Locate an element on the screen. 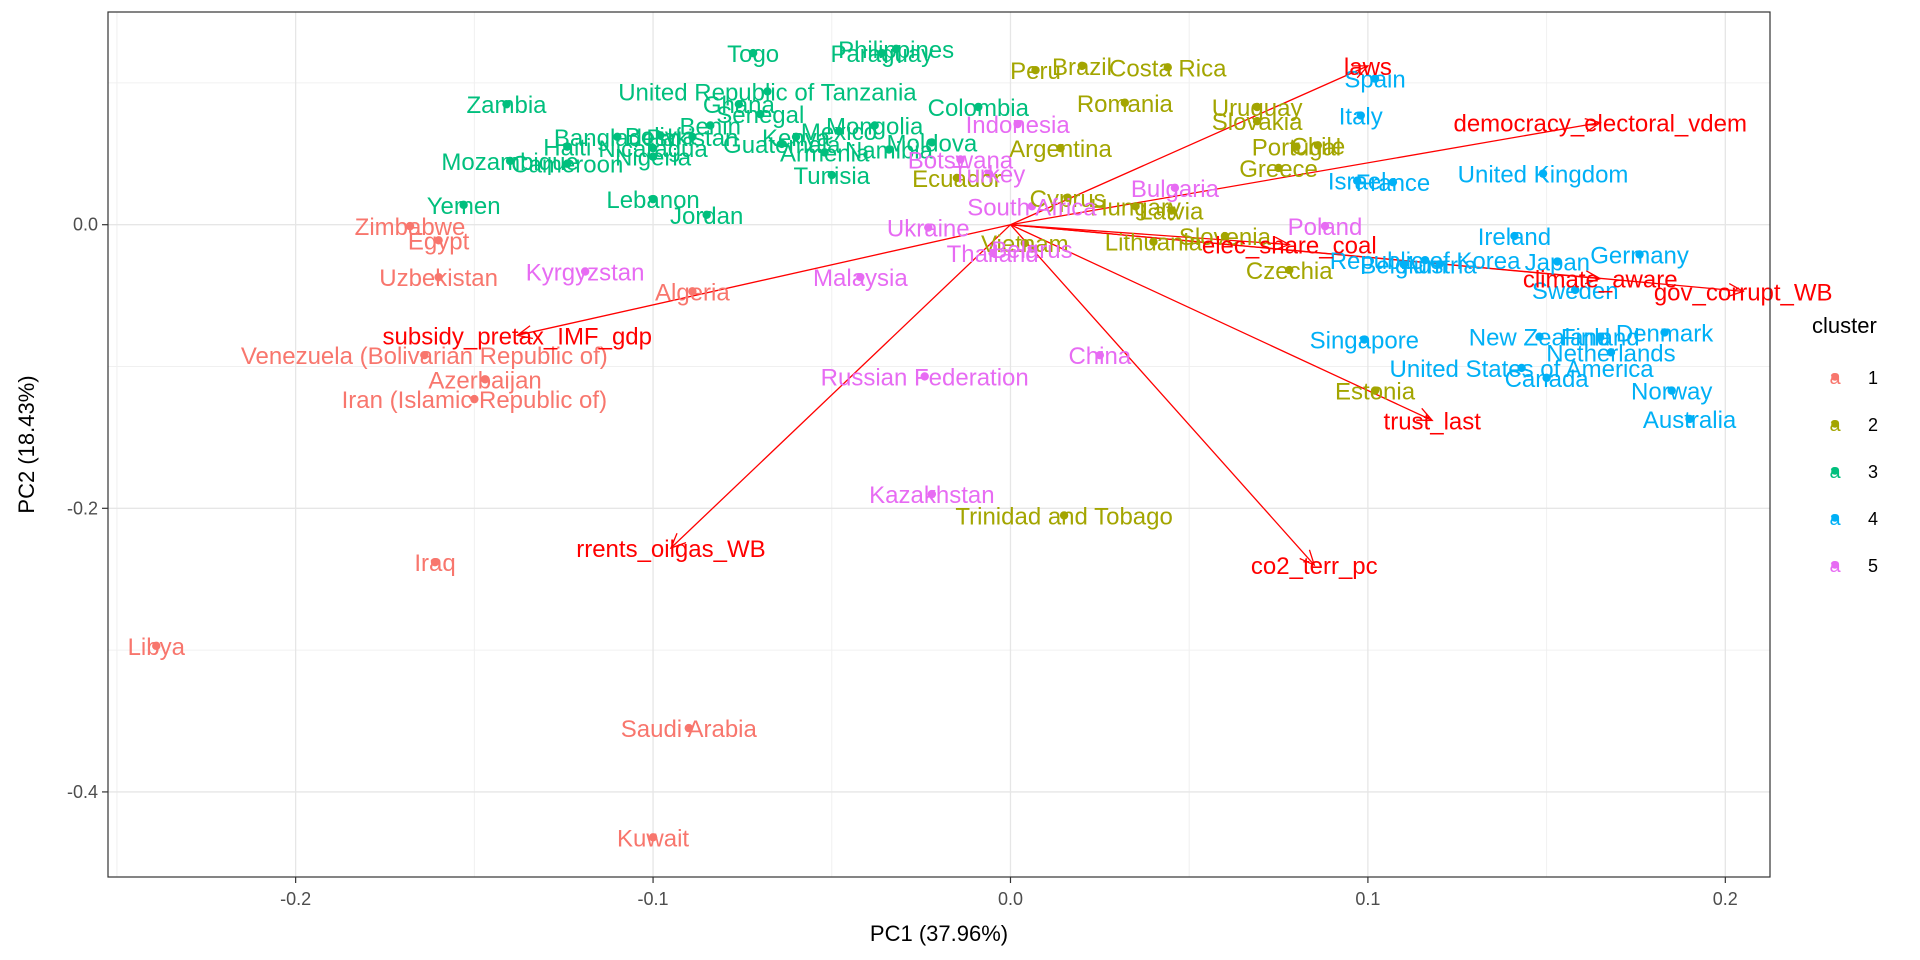  point-label: Hungary is located at coordinates (1135, 207).